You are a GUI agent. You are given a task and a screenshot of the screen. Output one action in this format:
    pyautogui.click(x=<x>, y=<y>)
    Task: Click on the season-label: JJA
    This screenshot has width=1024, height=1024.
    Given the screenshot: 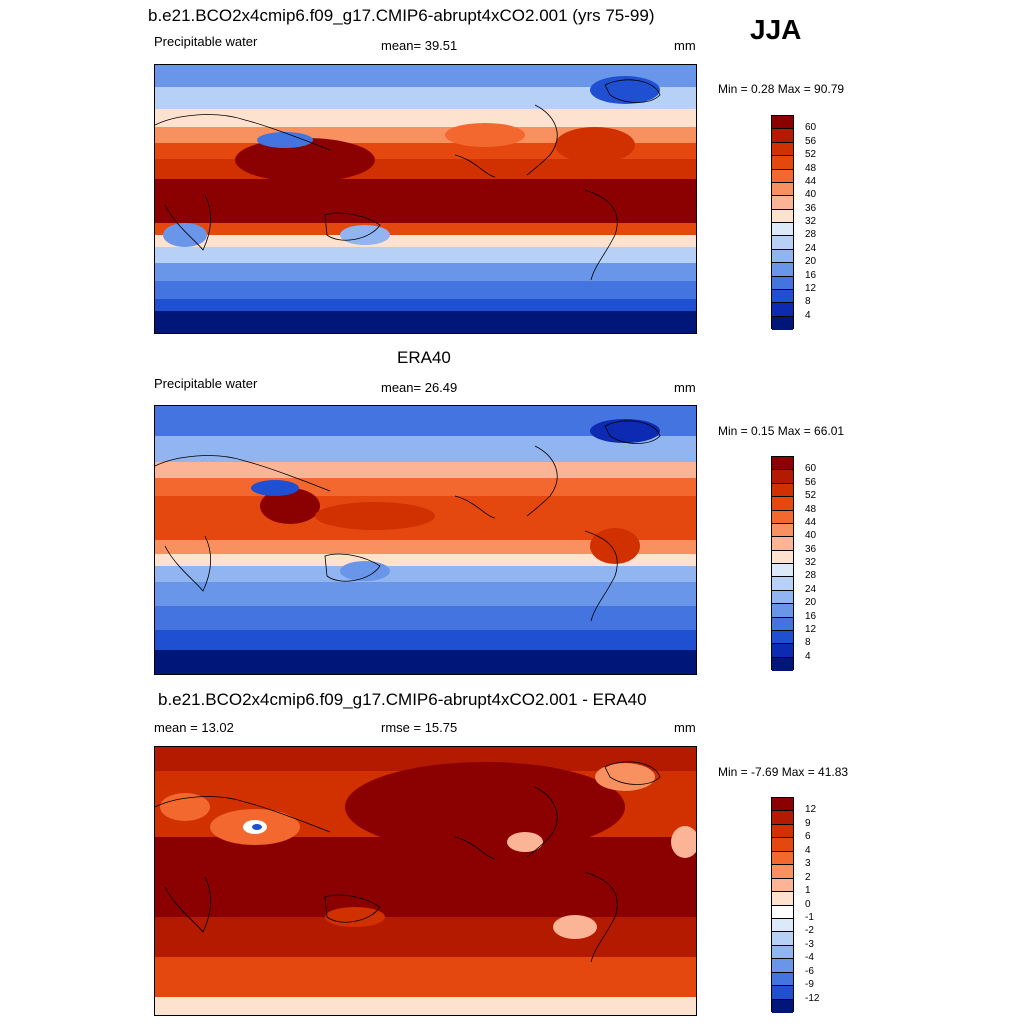 What is the action you would take?
    pyautogui.click(x=776, y=29)
    